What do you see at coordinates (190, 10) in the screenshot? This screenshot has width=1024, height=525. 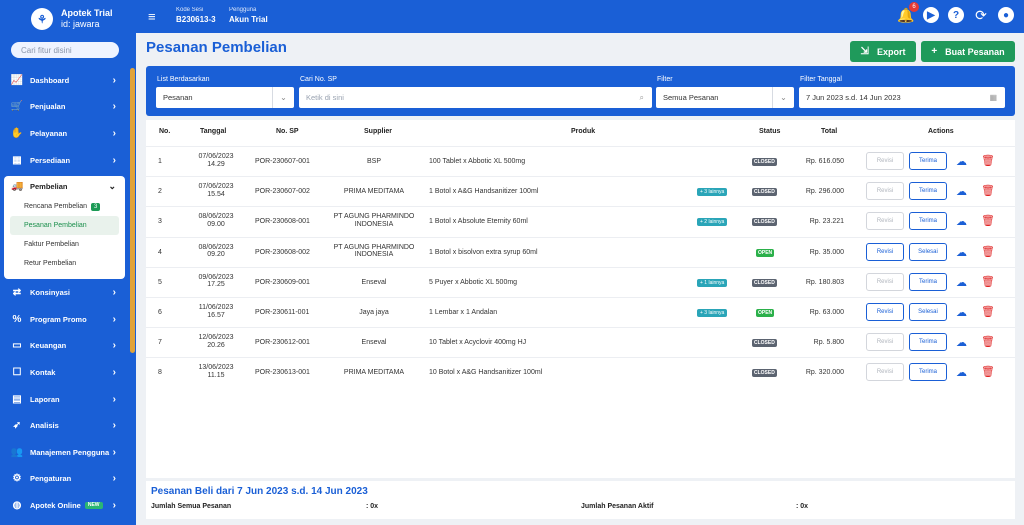 I see `session-code-label: Kode Sesi` at bounding box center [190, 10].